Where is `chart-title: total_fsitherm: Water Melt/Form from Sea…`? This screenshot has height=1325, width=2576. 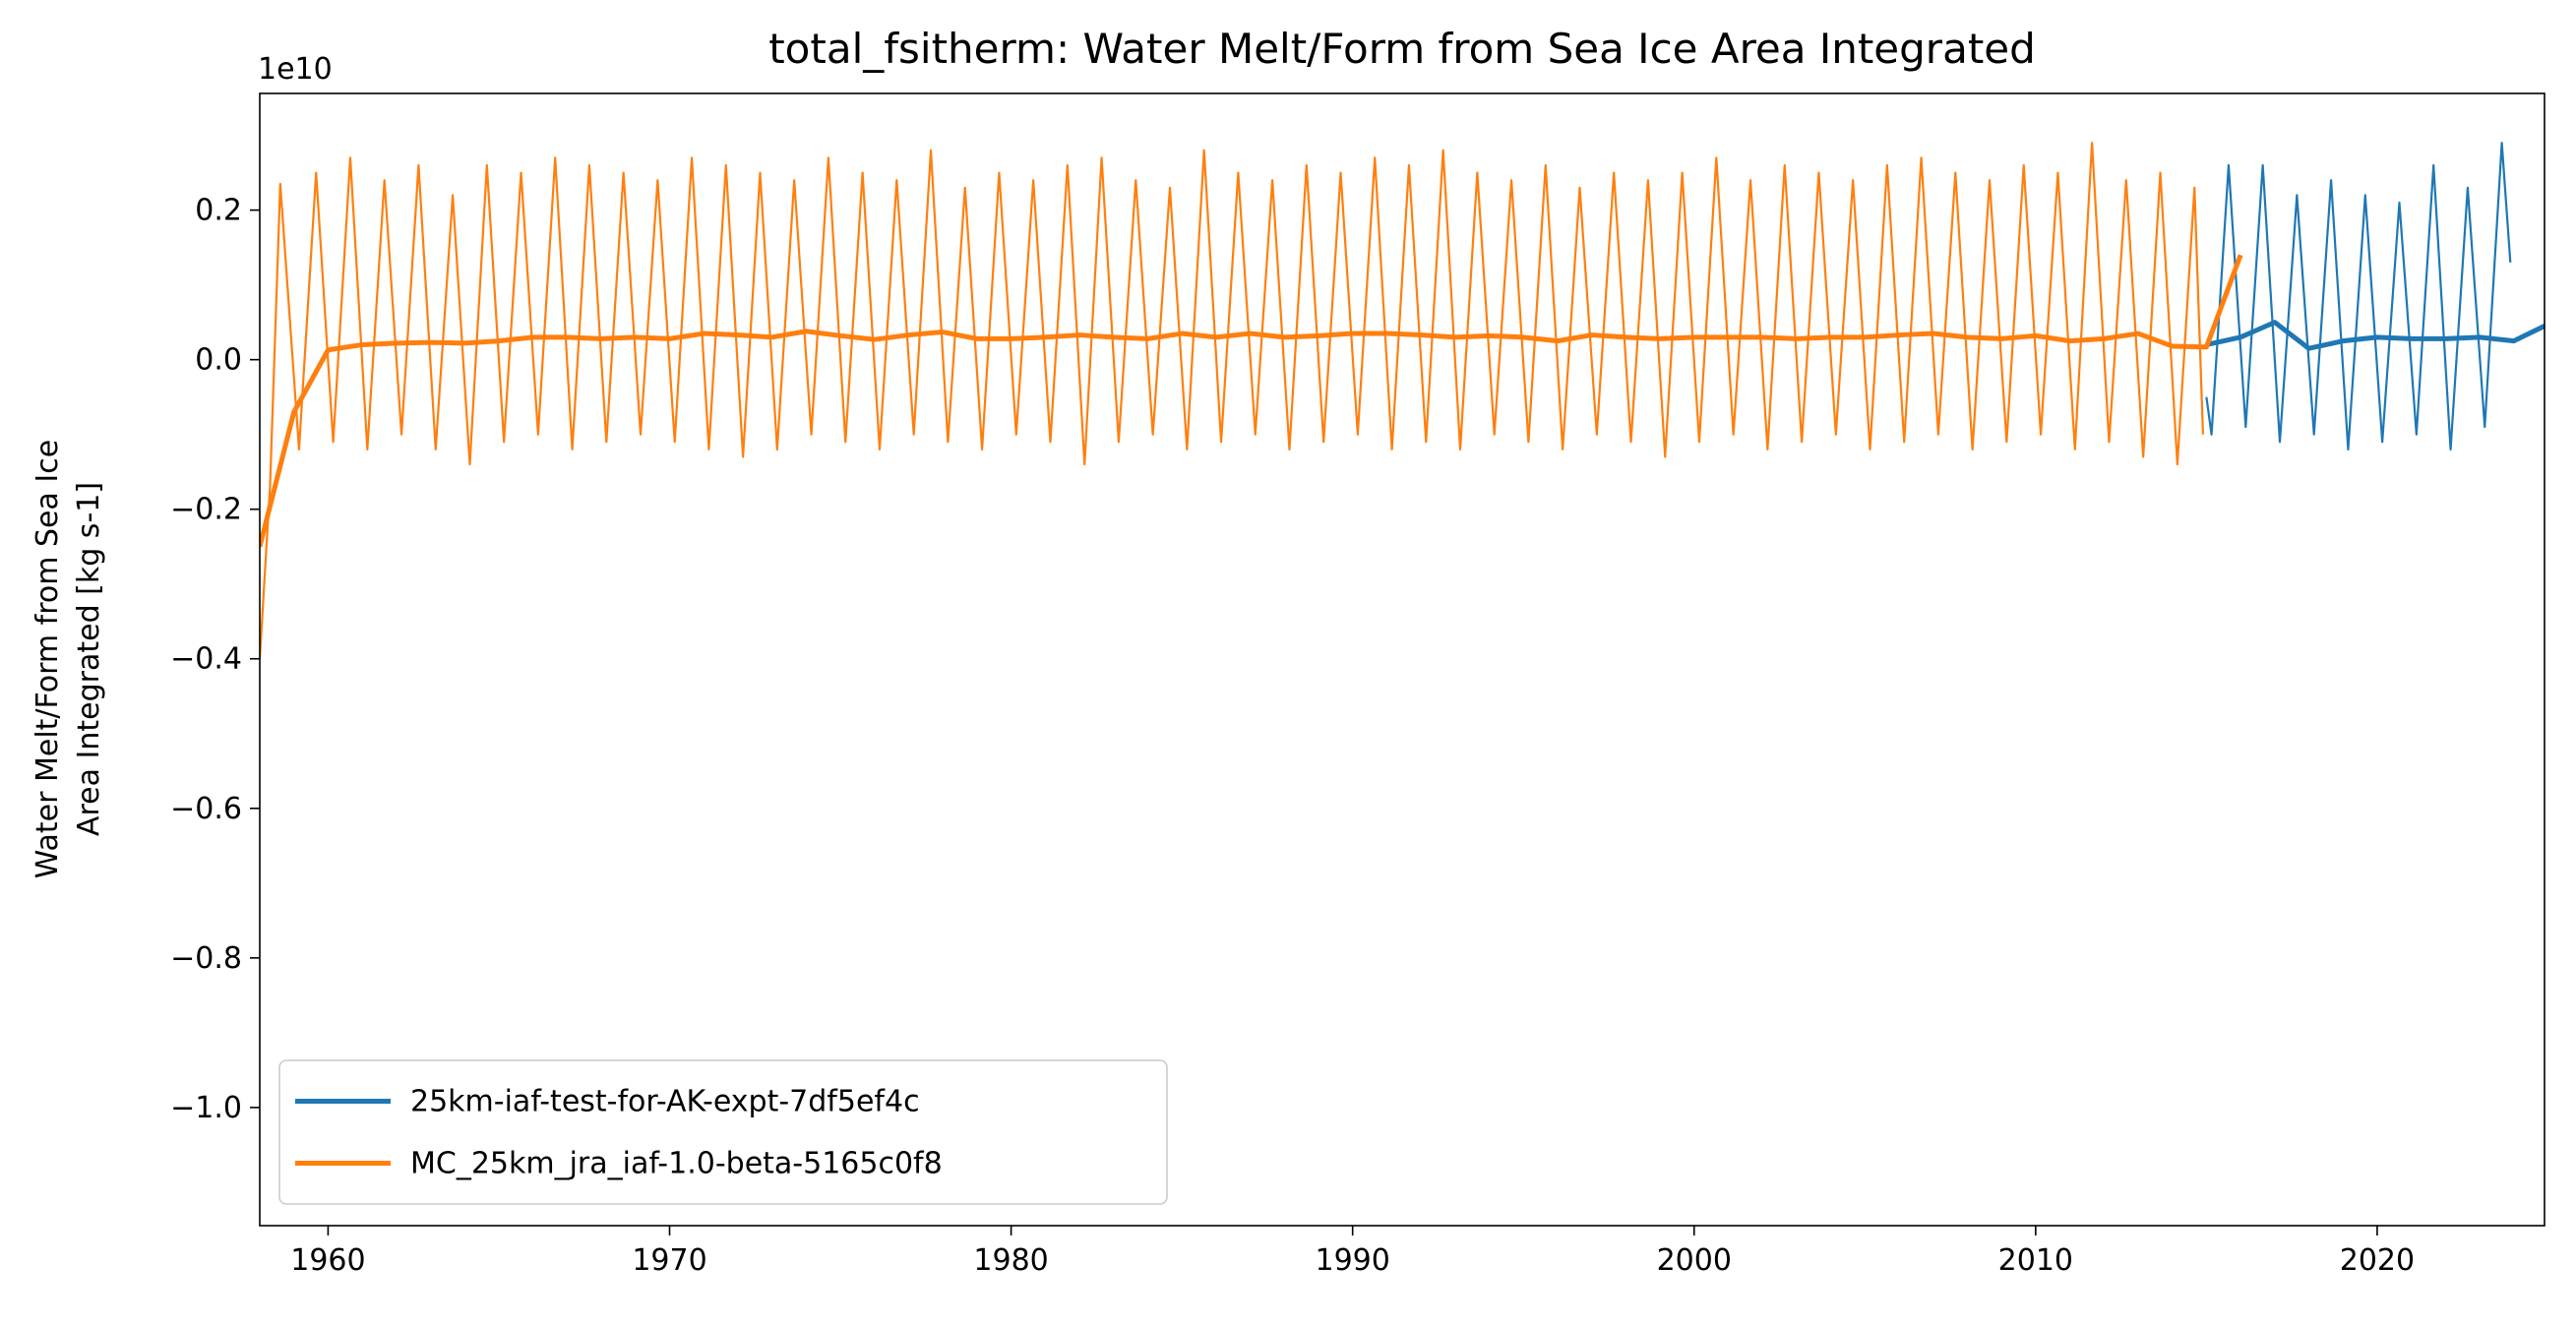
chart-title: total_fsitherm: Water Melt/Form from Sea… is located at coordinates (1402, 49).